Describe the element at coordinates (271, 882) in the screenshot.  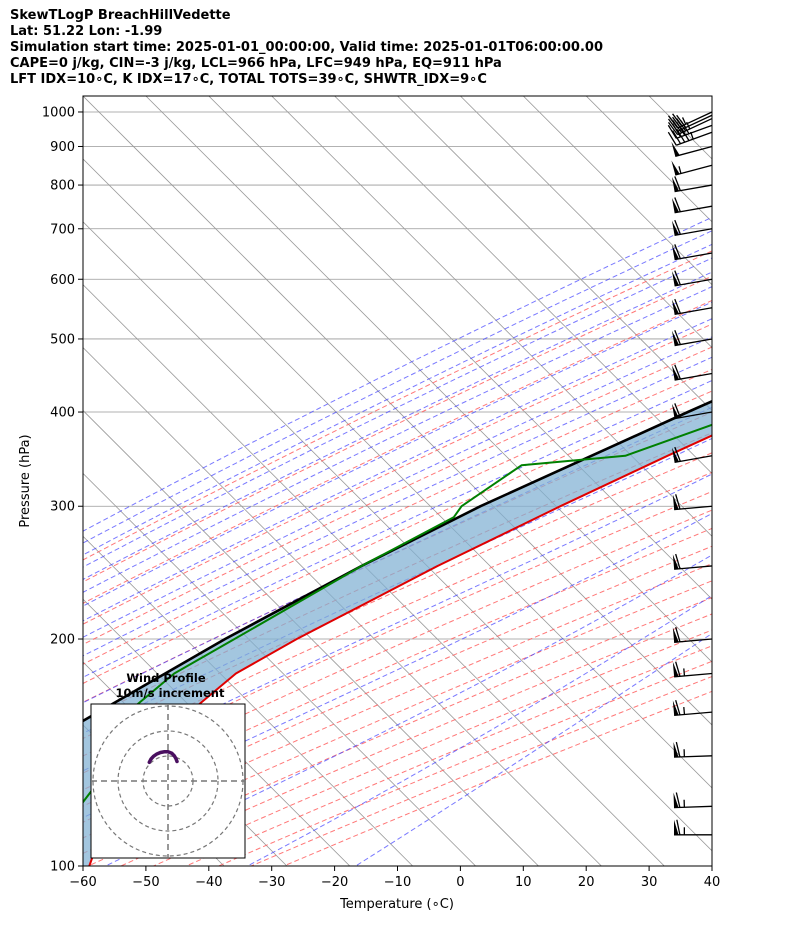
I see `x-tick-label: −30` at that location.